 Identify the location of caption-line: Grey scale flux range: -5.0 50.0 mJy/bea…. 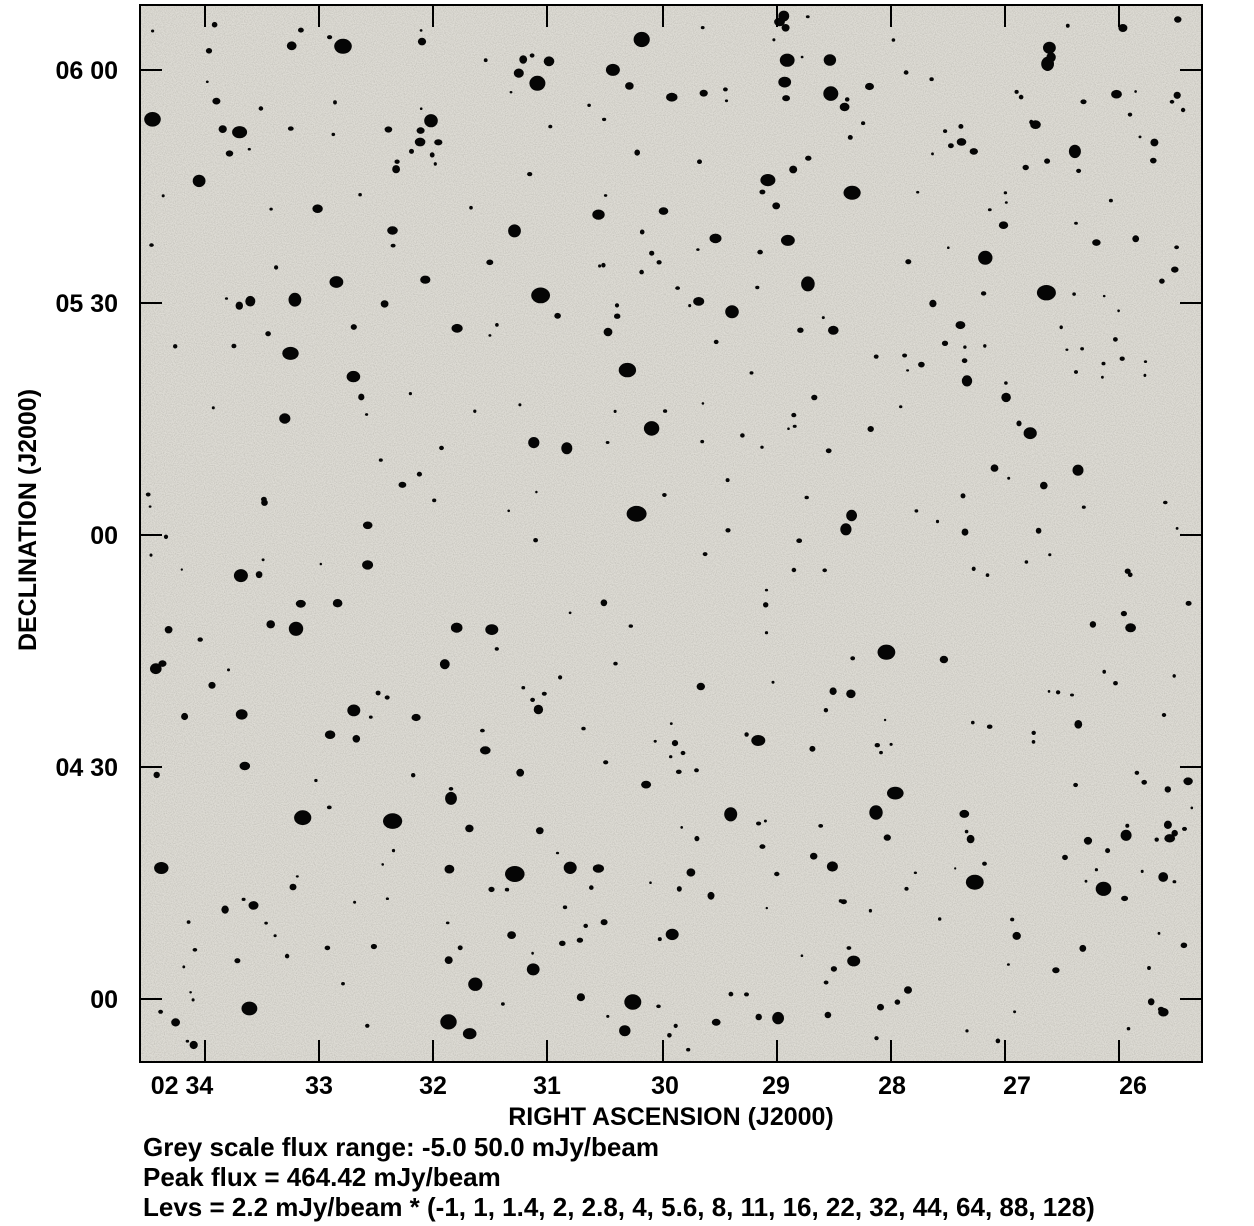
(401, 1147).